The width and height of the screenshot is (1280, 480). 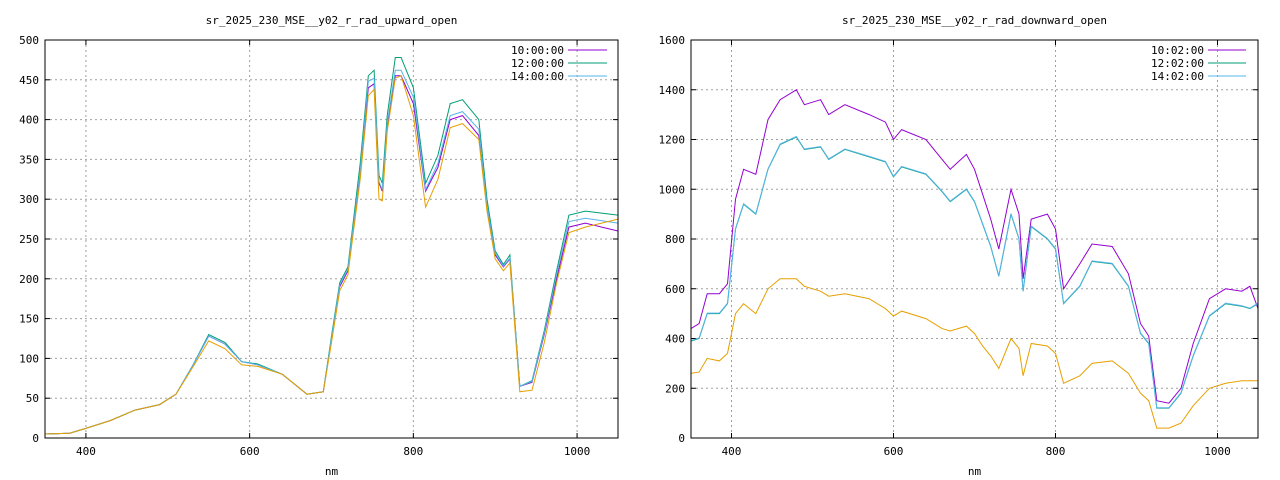 I want to click on chart-2-x-tick-label: 1000, so click(x=1217, y=451).